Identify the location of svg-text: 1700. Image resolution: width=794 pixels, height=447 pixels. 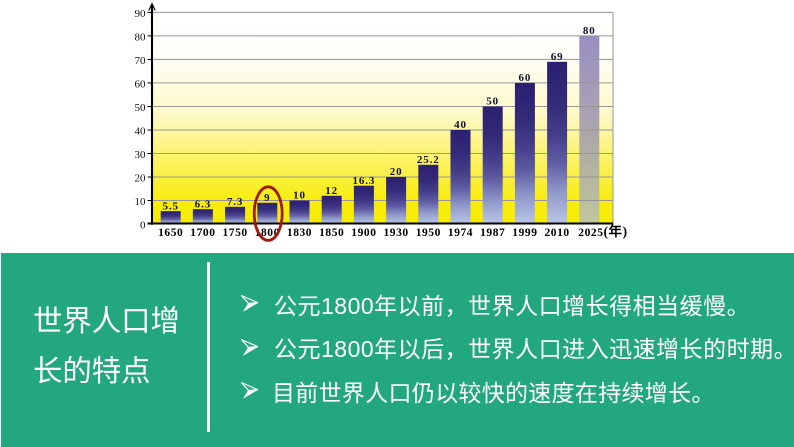
(202, 233).